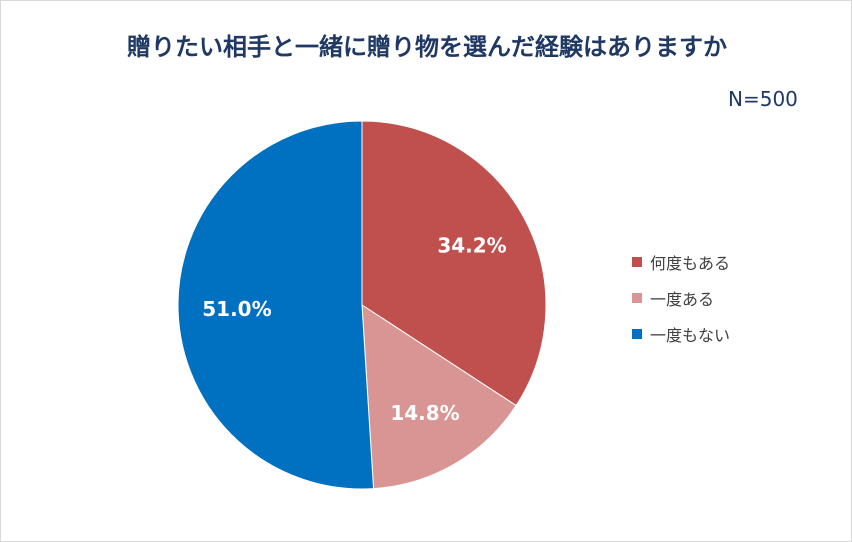 The image size is (852, 542). I want to click on chart-title: 贈りたい相手と一緒に贈り物を選んだ経験はありますか, so click(427, 47).